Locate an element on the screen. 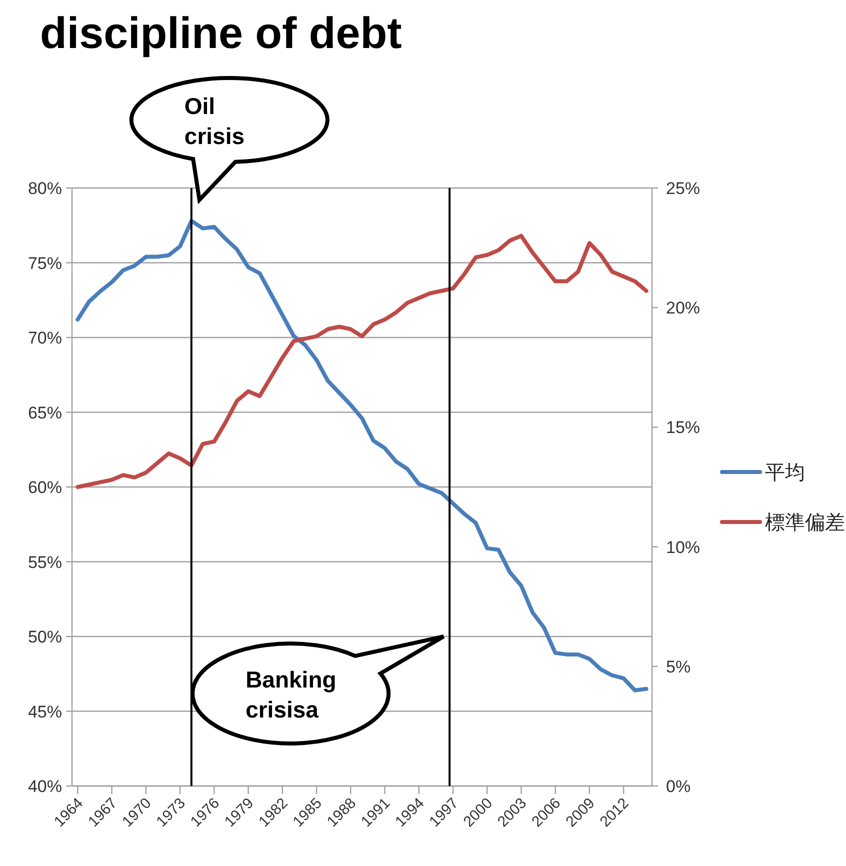 The image size is (846, 866). y-tick-label: 40% is located at coordinates (45, 786).